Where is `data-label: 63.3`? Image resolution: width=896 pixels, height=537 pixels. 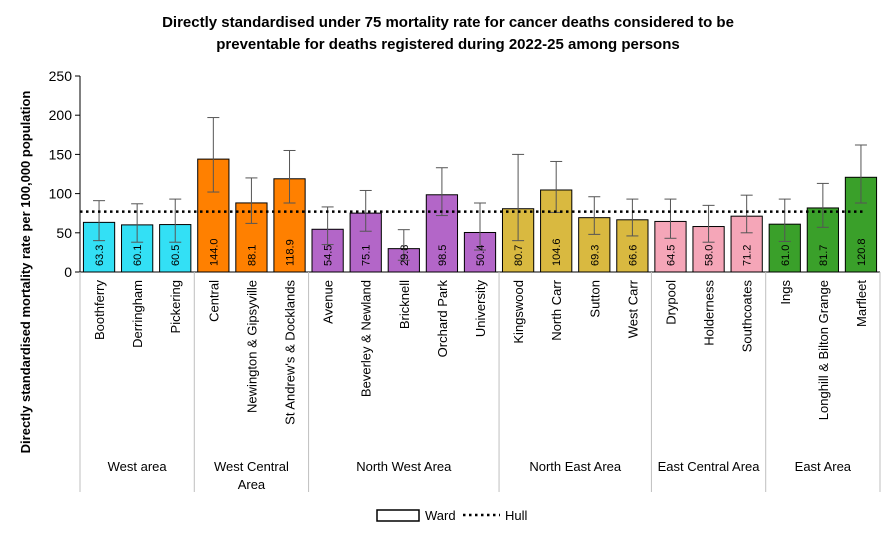 data-label: 63.3 is located at coordinates (100, 255).